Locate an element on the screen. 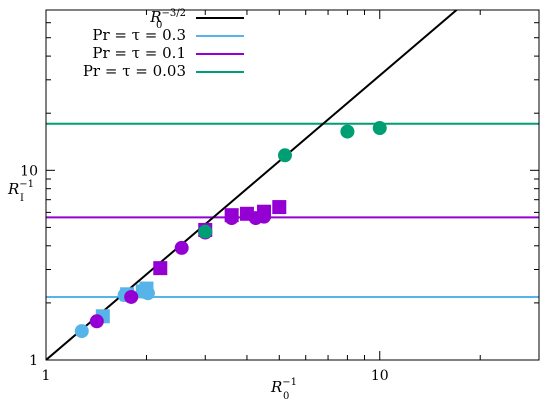 This screenshot has width=545, height=402. legend-ref-sub: 0 is located at coordinates (159, 25).